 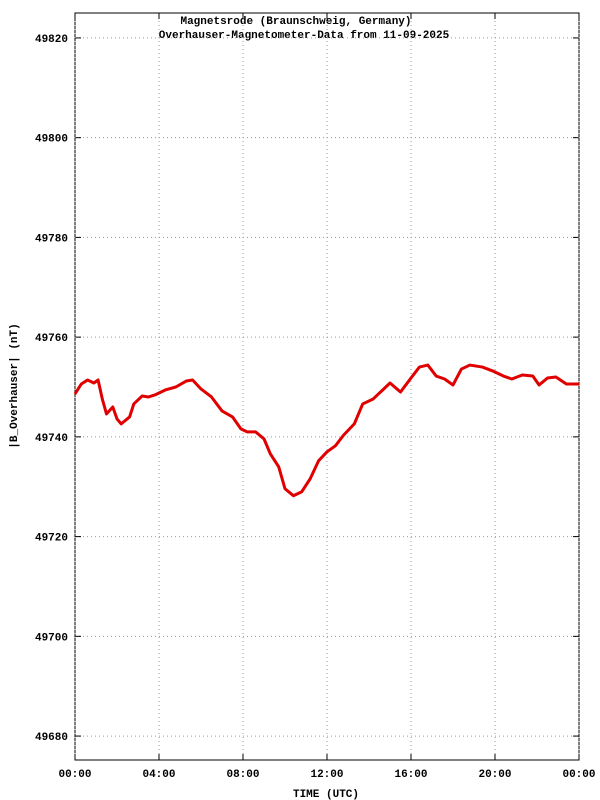 I want to click on y-tick-label: 49800, so click(x=51, y=140).